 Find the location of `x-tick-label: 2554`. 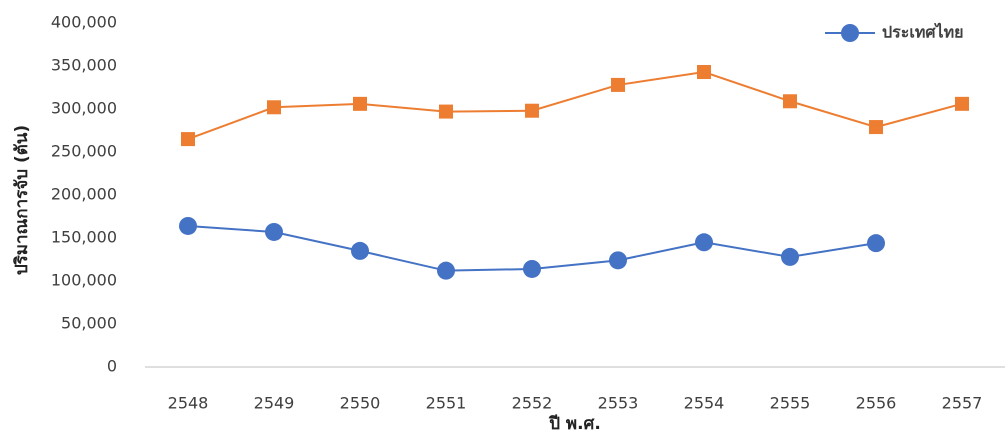

x-tick-label: 2554 is located at coordinates (704, 403).